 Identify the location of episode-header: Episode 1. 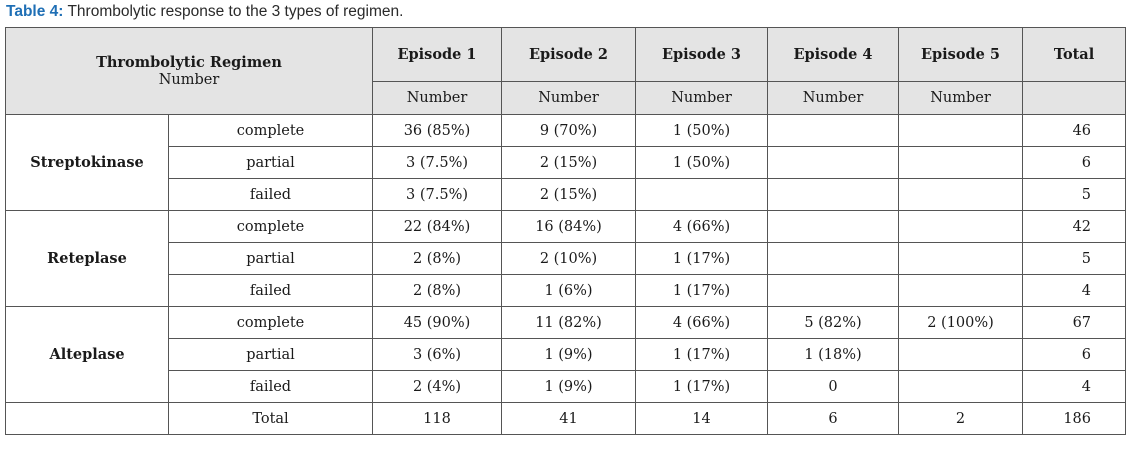
(437, 54).